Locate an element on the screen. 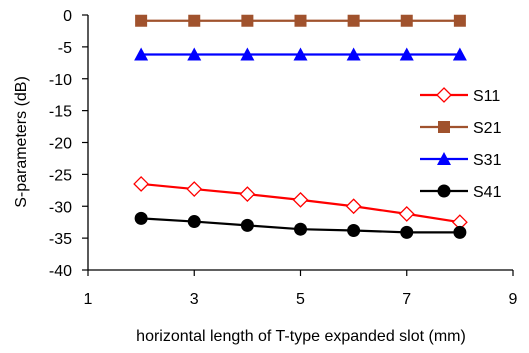 This screenshot has width=529, height=353. y-tick-label: 0 is located at coordinates (67, 16).